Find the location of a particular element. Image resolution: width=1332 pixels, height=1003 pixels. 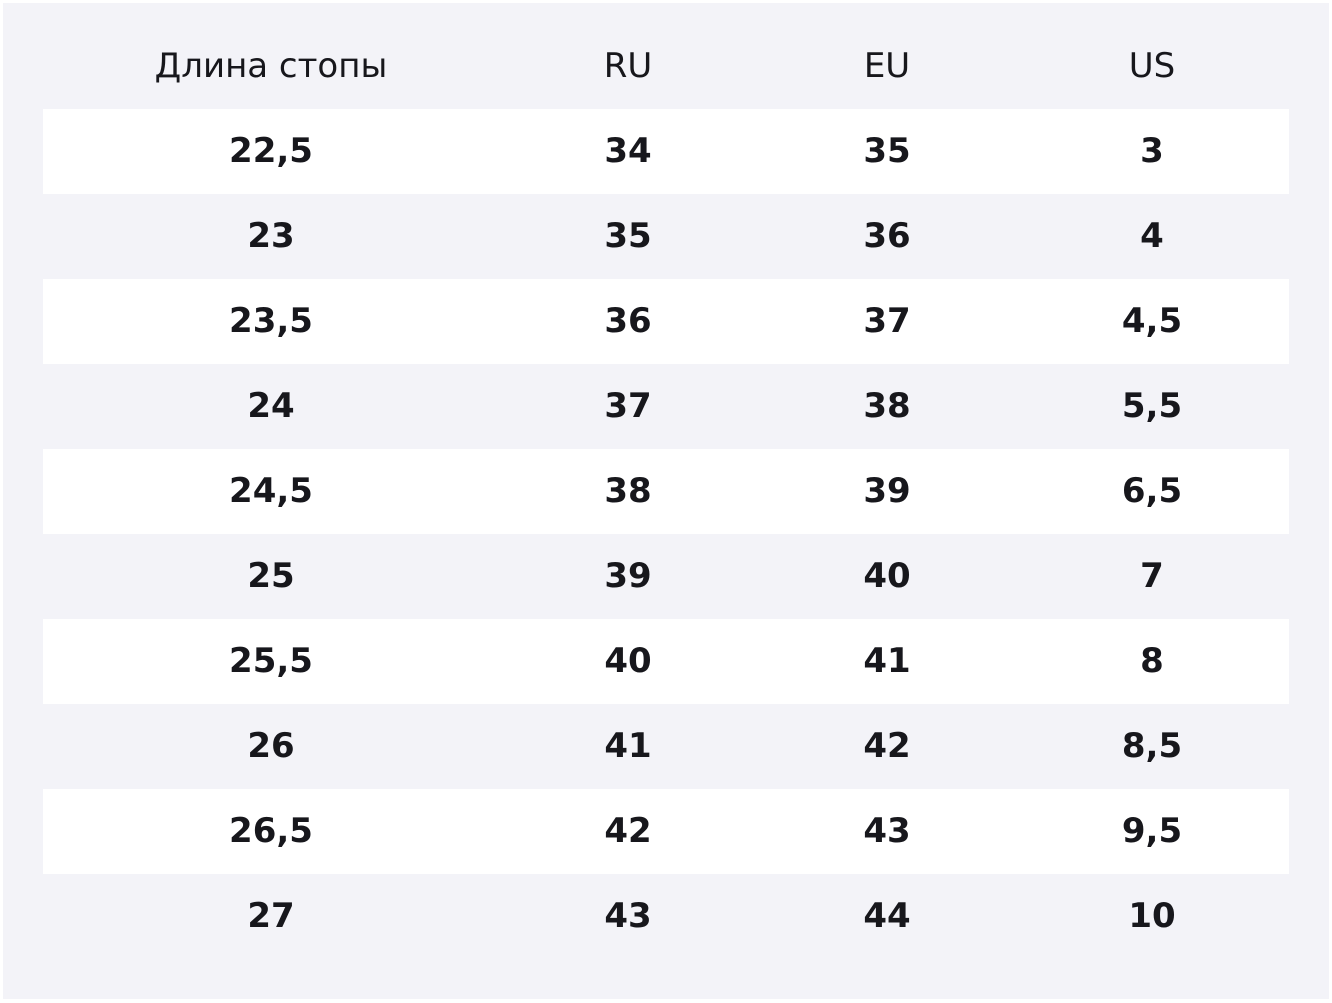

table-row: 24 37 38 5,5 is located at coordinates (666, 406).